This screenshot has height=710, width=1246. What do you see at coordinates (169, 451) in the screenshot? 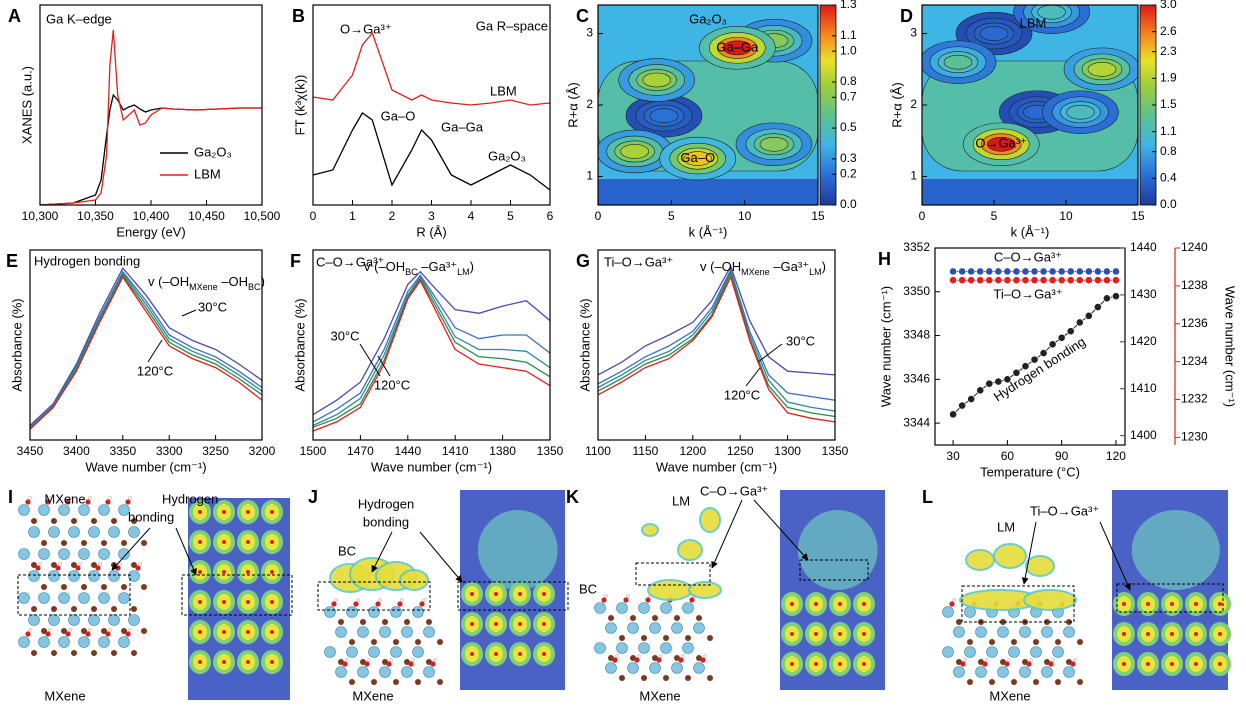
I see `x-tick-label: 3300` at bounding box center [169, 451].